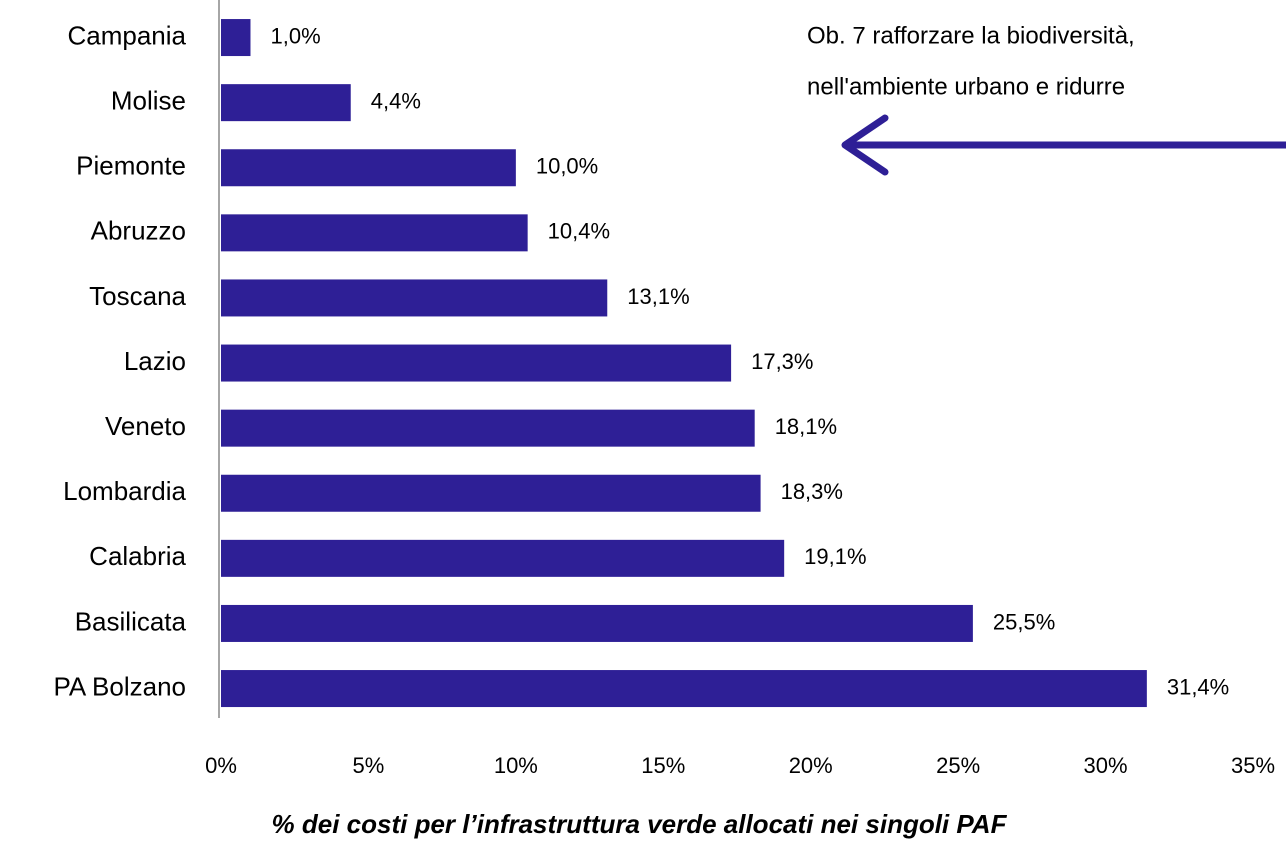 Image resolution: width=1286 pixels, height=846 pixels. What do you see at coordinates (124, 491) in the screenshot?
I see `category-label: Lombardia` at bounding box center [124, 491].